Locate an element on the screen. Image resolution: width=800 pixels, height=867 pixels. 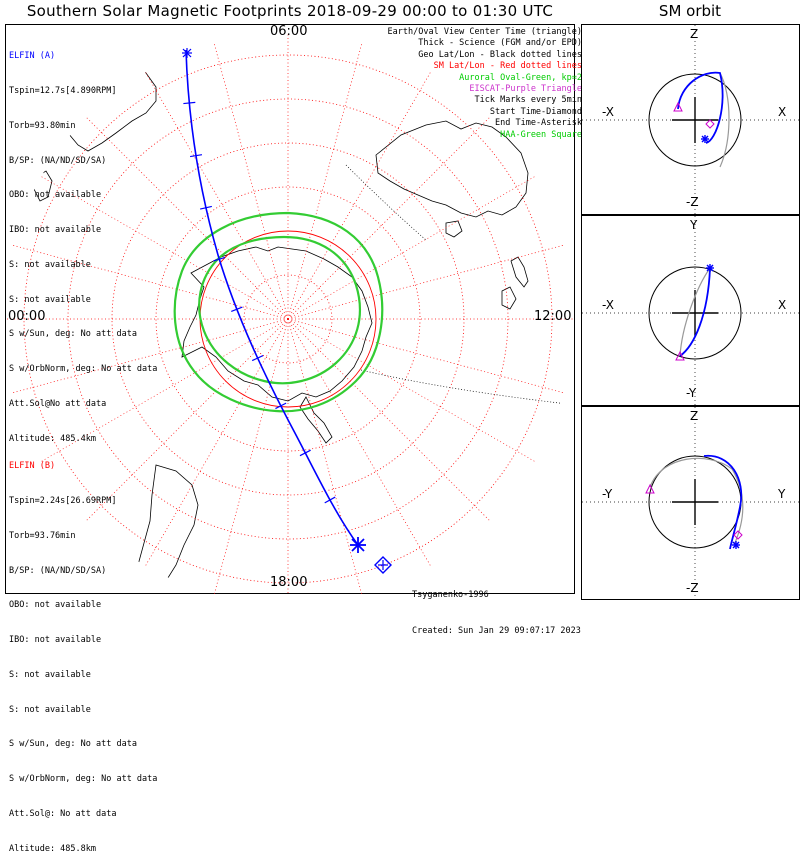
elfin-b-line: B/SP: (NA/ND/SD/SA) is located at coordinates (58, 570).